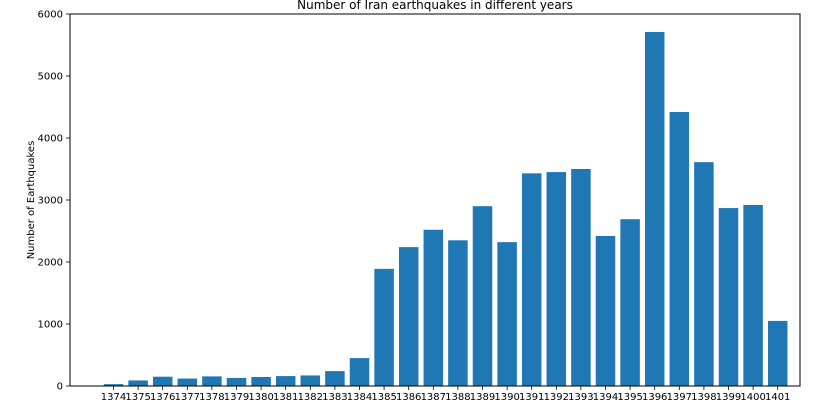  What do you see at coordinates (310, 396) in the screenshot?
I see `x-tick-label-1382: 1382` at bounding box center [310, 396].